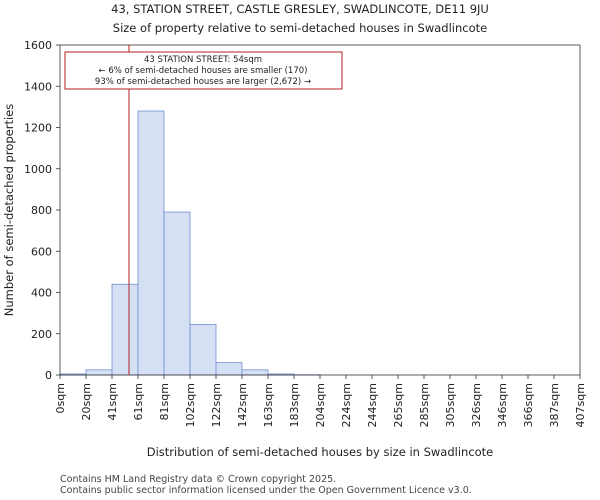 The image size is (600, 500). What do you see at coordinates (38, 45) in the screenshot?
I see `y-tick-label: 1600` at bounding box center [38, 45].